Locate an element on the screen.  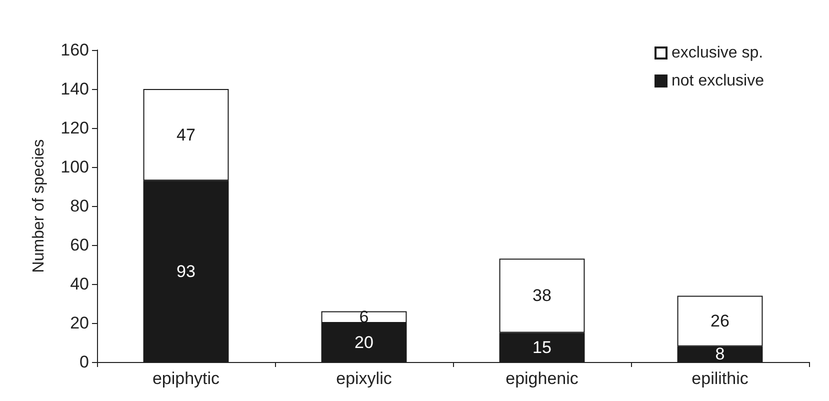
y-tick-label: 100 is located at coordinates (74, 167).